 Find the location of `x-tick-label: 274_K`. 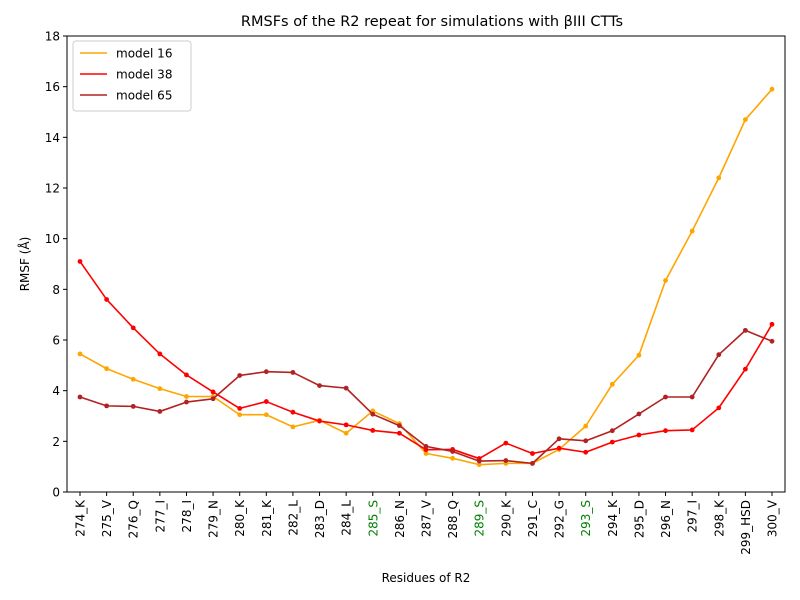

x-tick-label: 274_K is located at coordinates (81, 518).